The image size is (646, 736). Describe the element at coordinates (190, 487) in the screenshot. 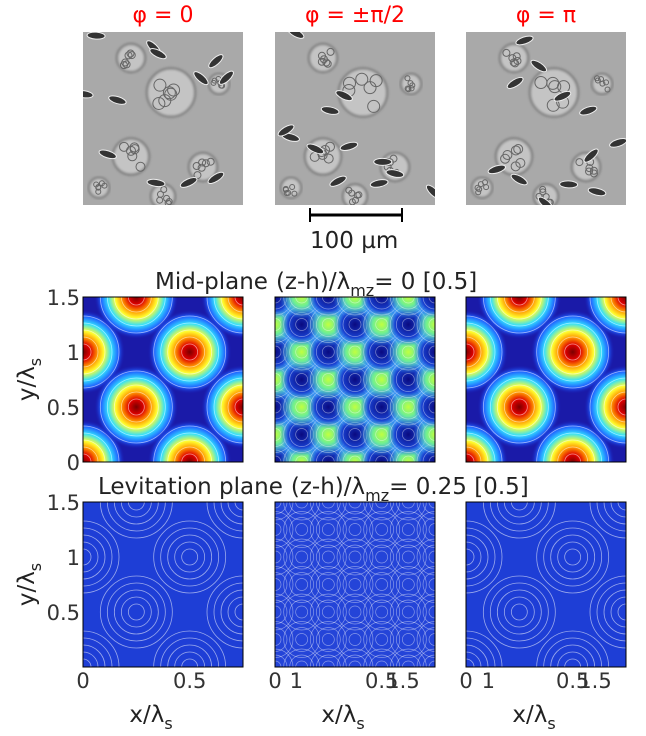

I see `row-label: Levitation plane` at that location.